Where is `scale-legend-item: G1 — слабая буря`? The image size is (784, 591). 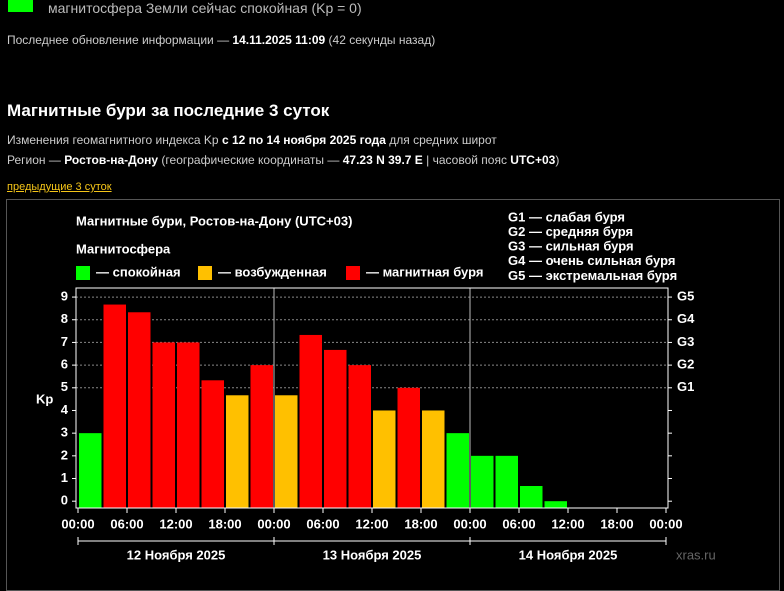
scale-legend-item: G1 — слабая буря is located at coordinates (566, 216).